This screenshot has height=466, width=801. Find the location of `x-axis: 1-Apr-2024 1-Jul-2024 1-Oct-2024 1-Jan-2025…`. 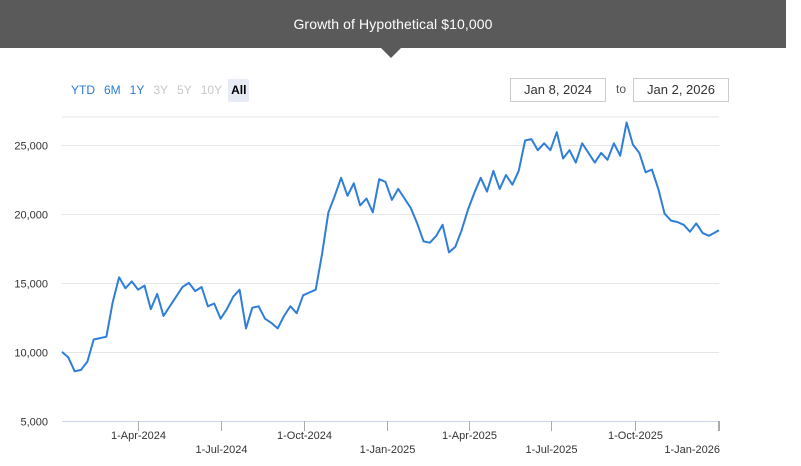

x-axis: 1-Apr-2024 1-Jul-2024 1-Oct-2024 1-Jan-2025… is located at coordinates (391, 438).